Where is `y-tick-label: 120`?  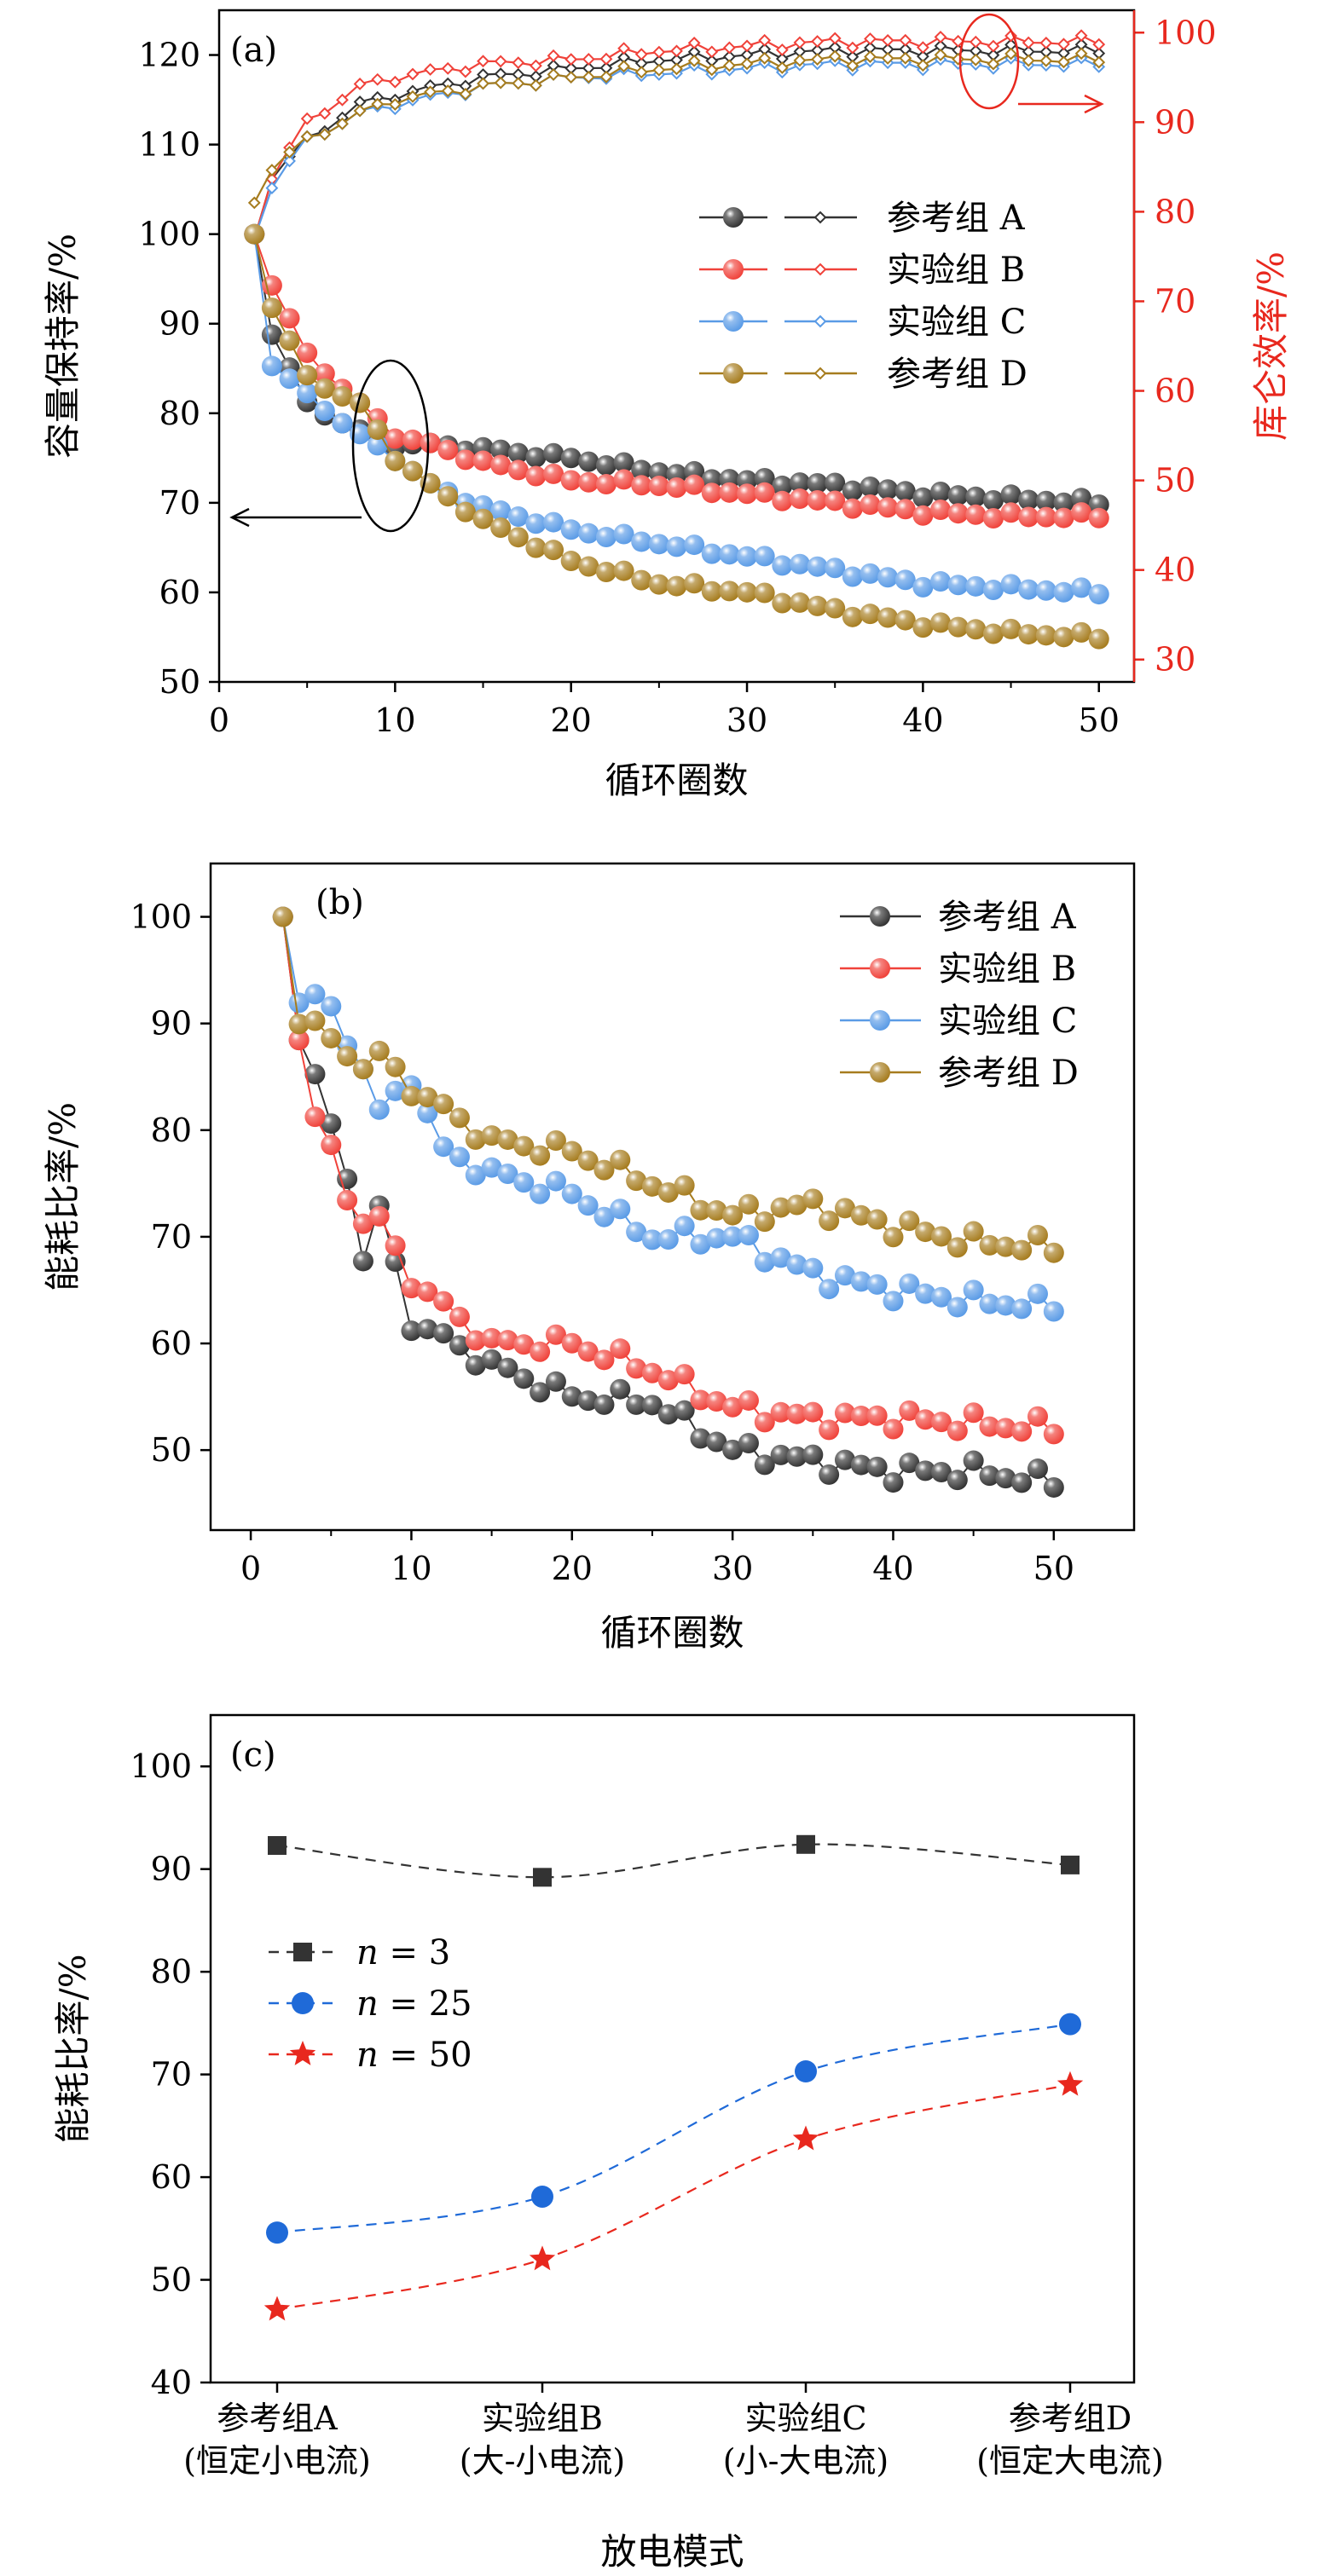 y-tick-label: 120 is located at coordinates (169, 55).